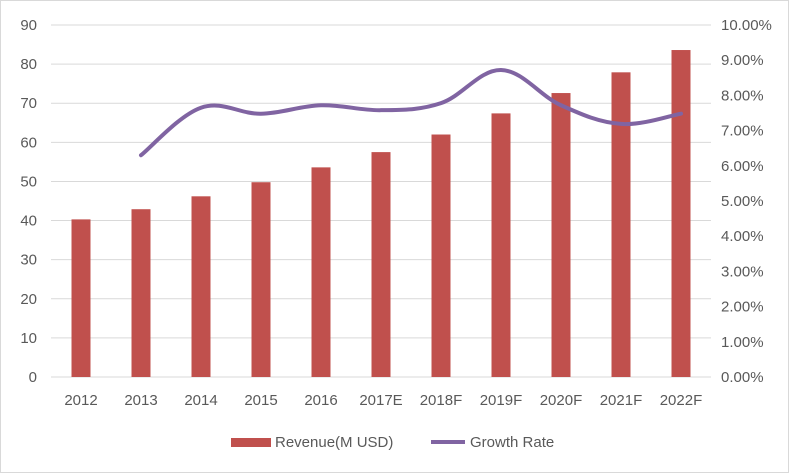 This screenshot has height=473, width=789. I want to click on right-axis-tick-label: 6.00%, so click(742, 166).